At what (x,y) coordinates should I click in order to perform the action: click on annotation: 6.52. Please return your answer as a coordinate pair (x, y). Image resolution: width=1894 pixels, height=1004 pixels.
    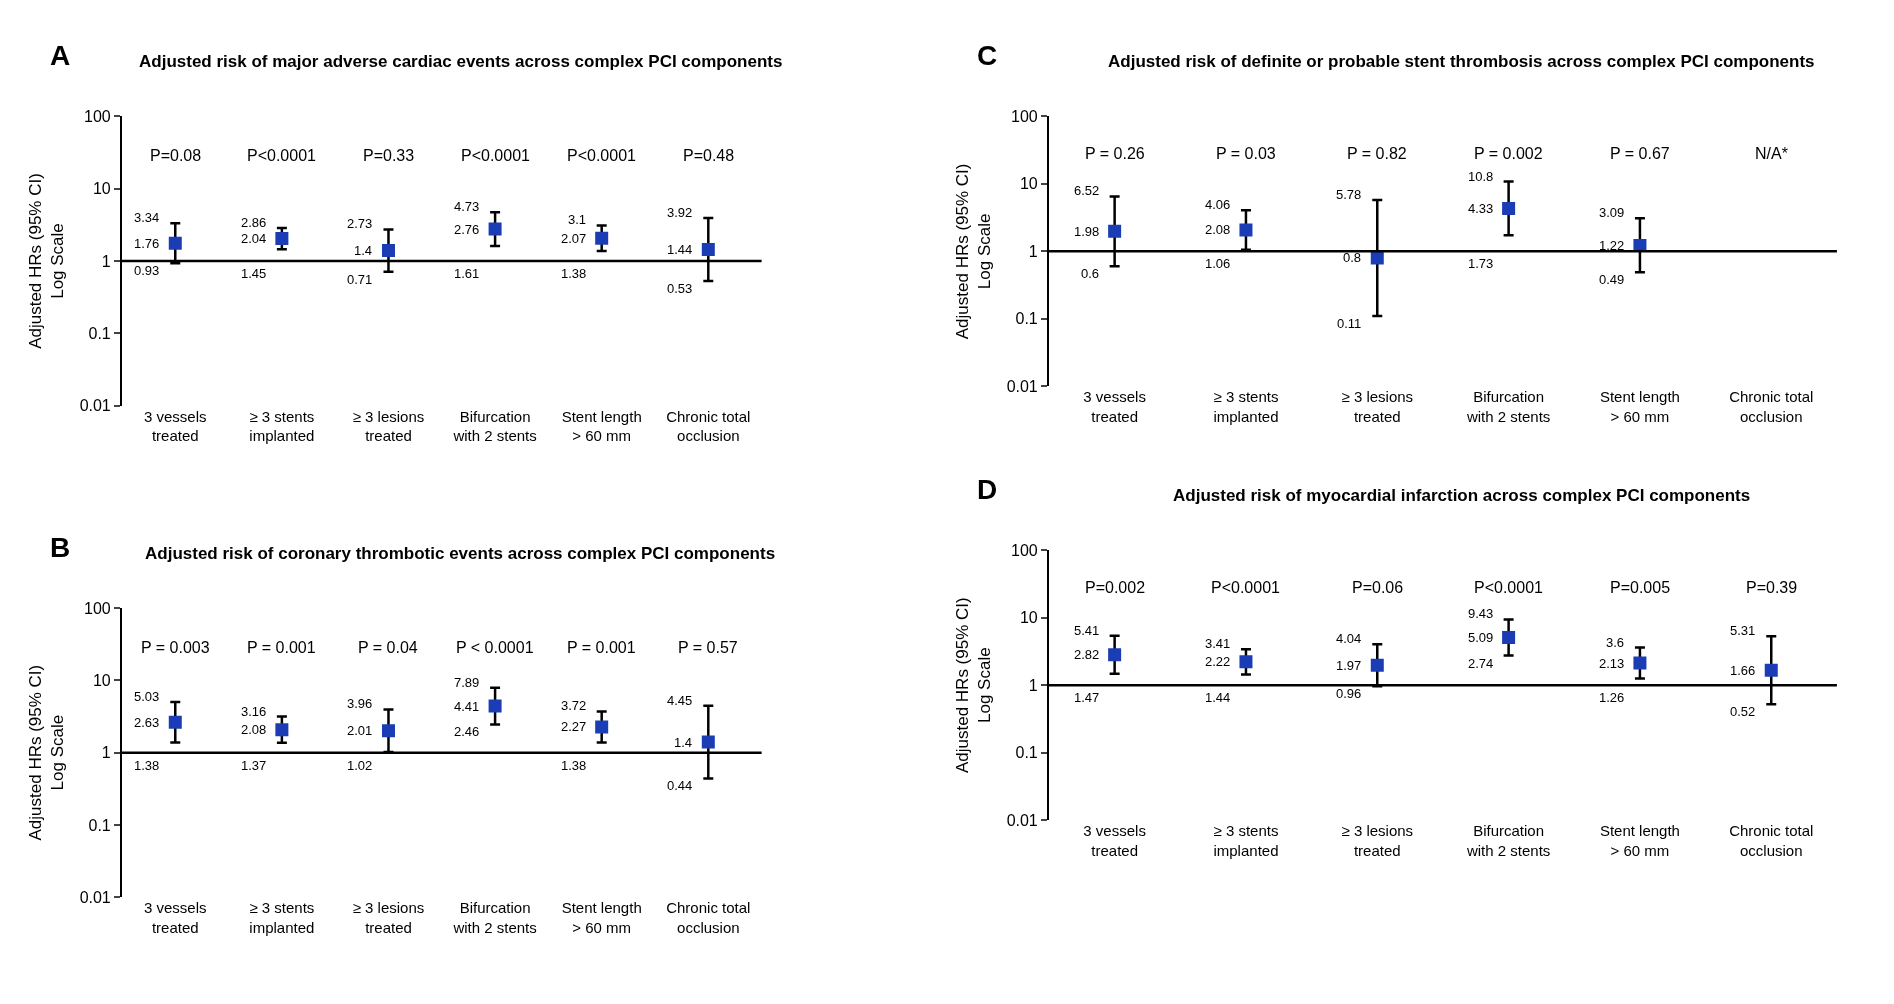
    Looking at the image, I should click on (1087, 190).